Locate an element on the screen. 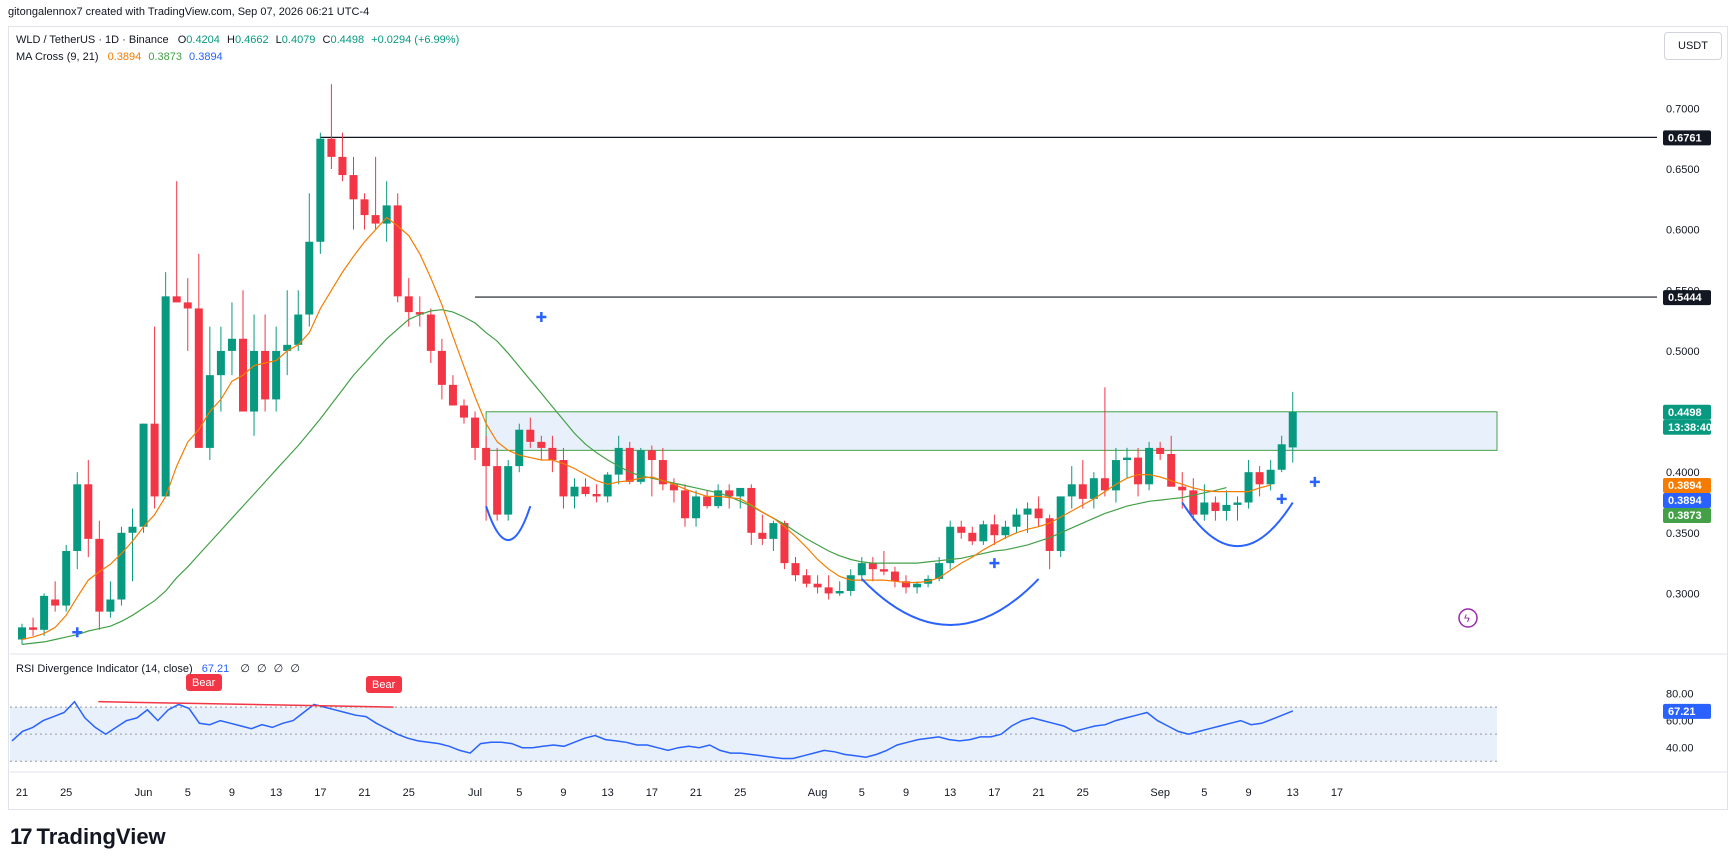  open-value: 0.4204 is located at coordinates (203, 40).